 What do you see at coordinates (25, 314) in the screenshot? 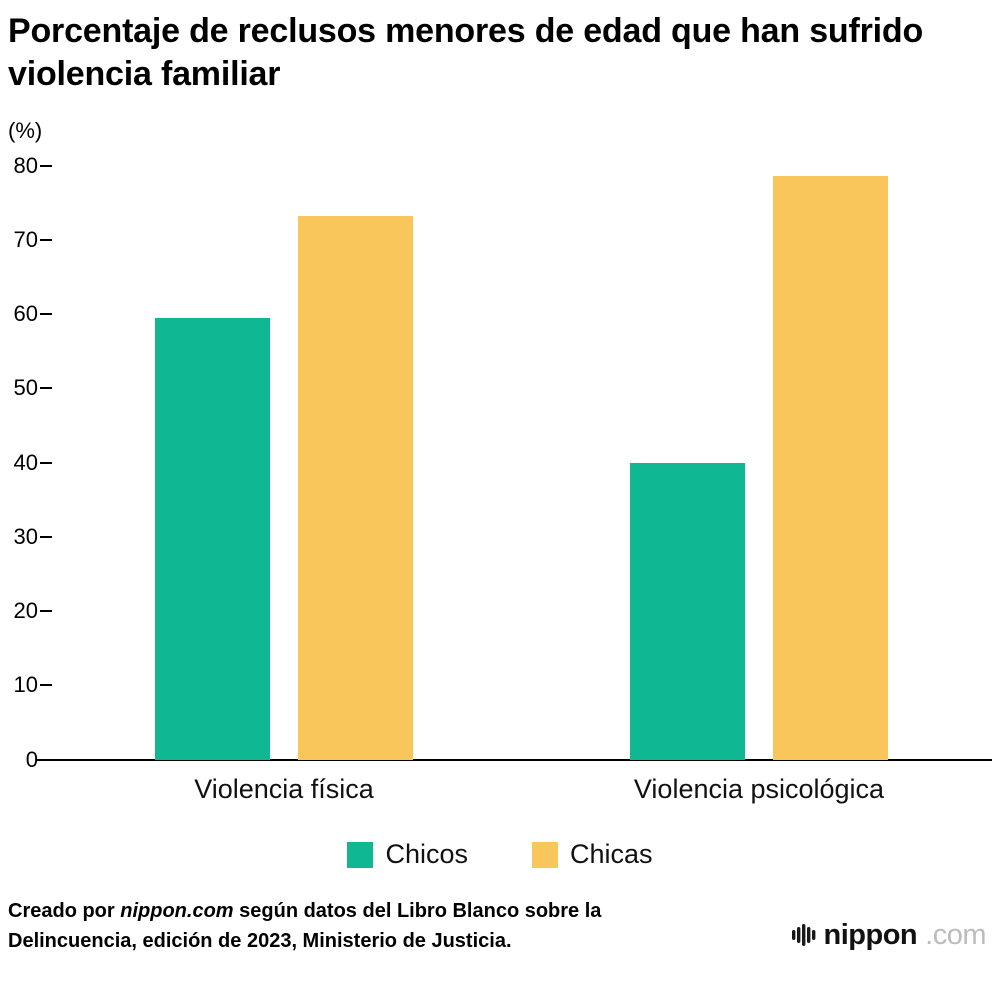
I see `y-tick-label-60: 60` at bounding box center [25, 314].